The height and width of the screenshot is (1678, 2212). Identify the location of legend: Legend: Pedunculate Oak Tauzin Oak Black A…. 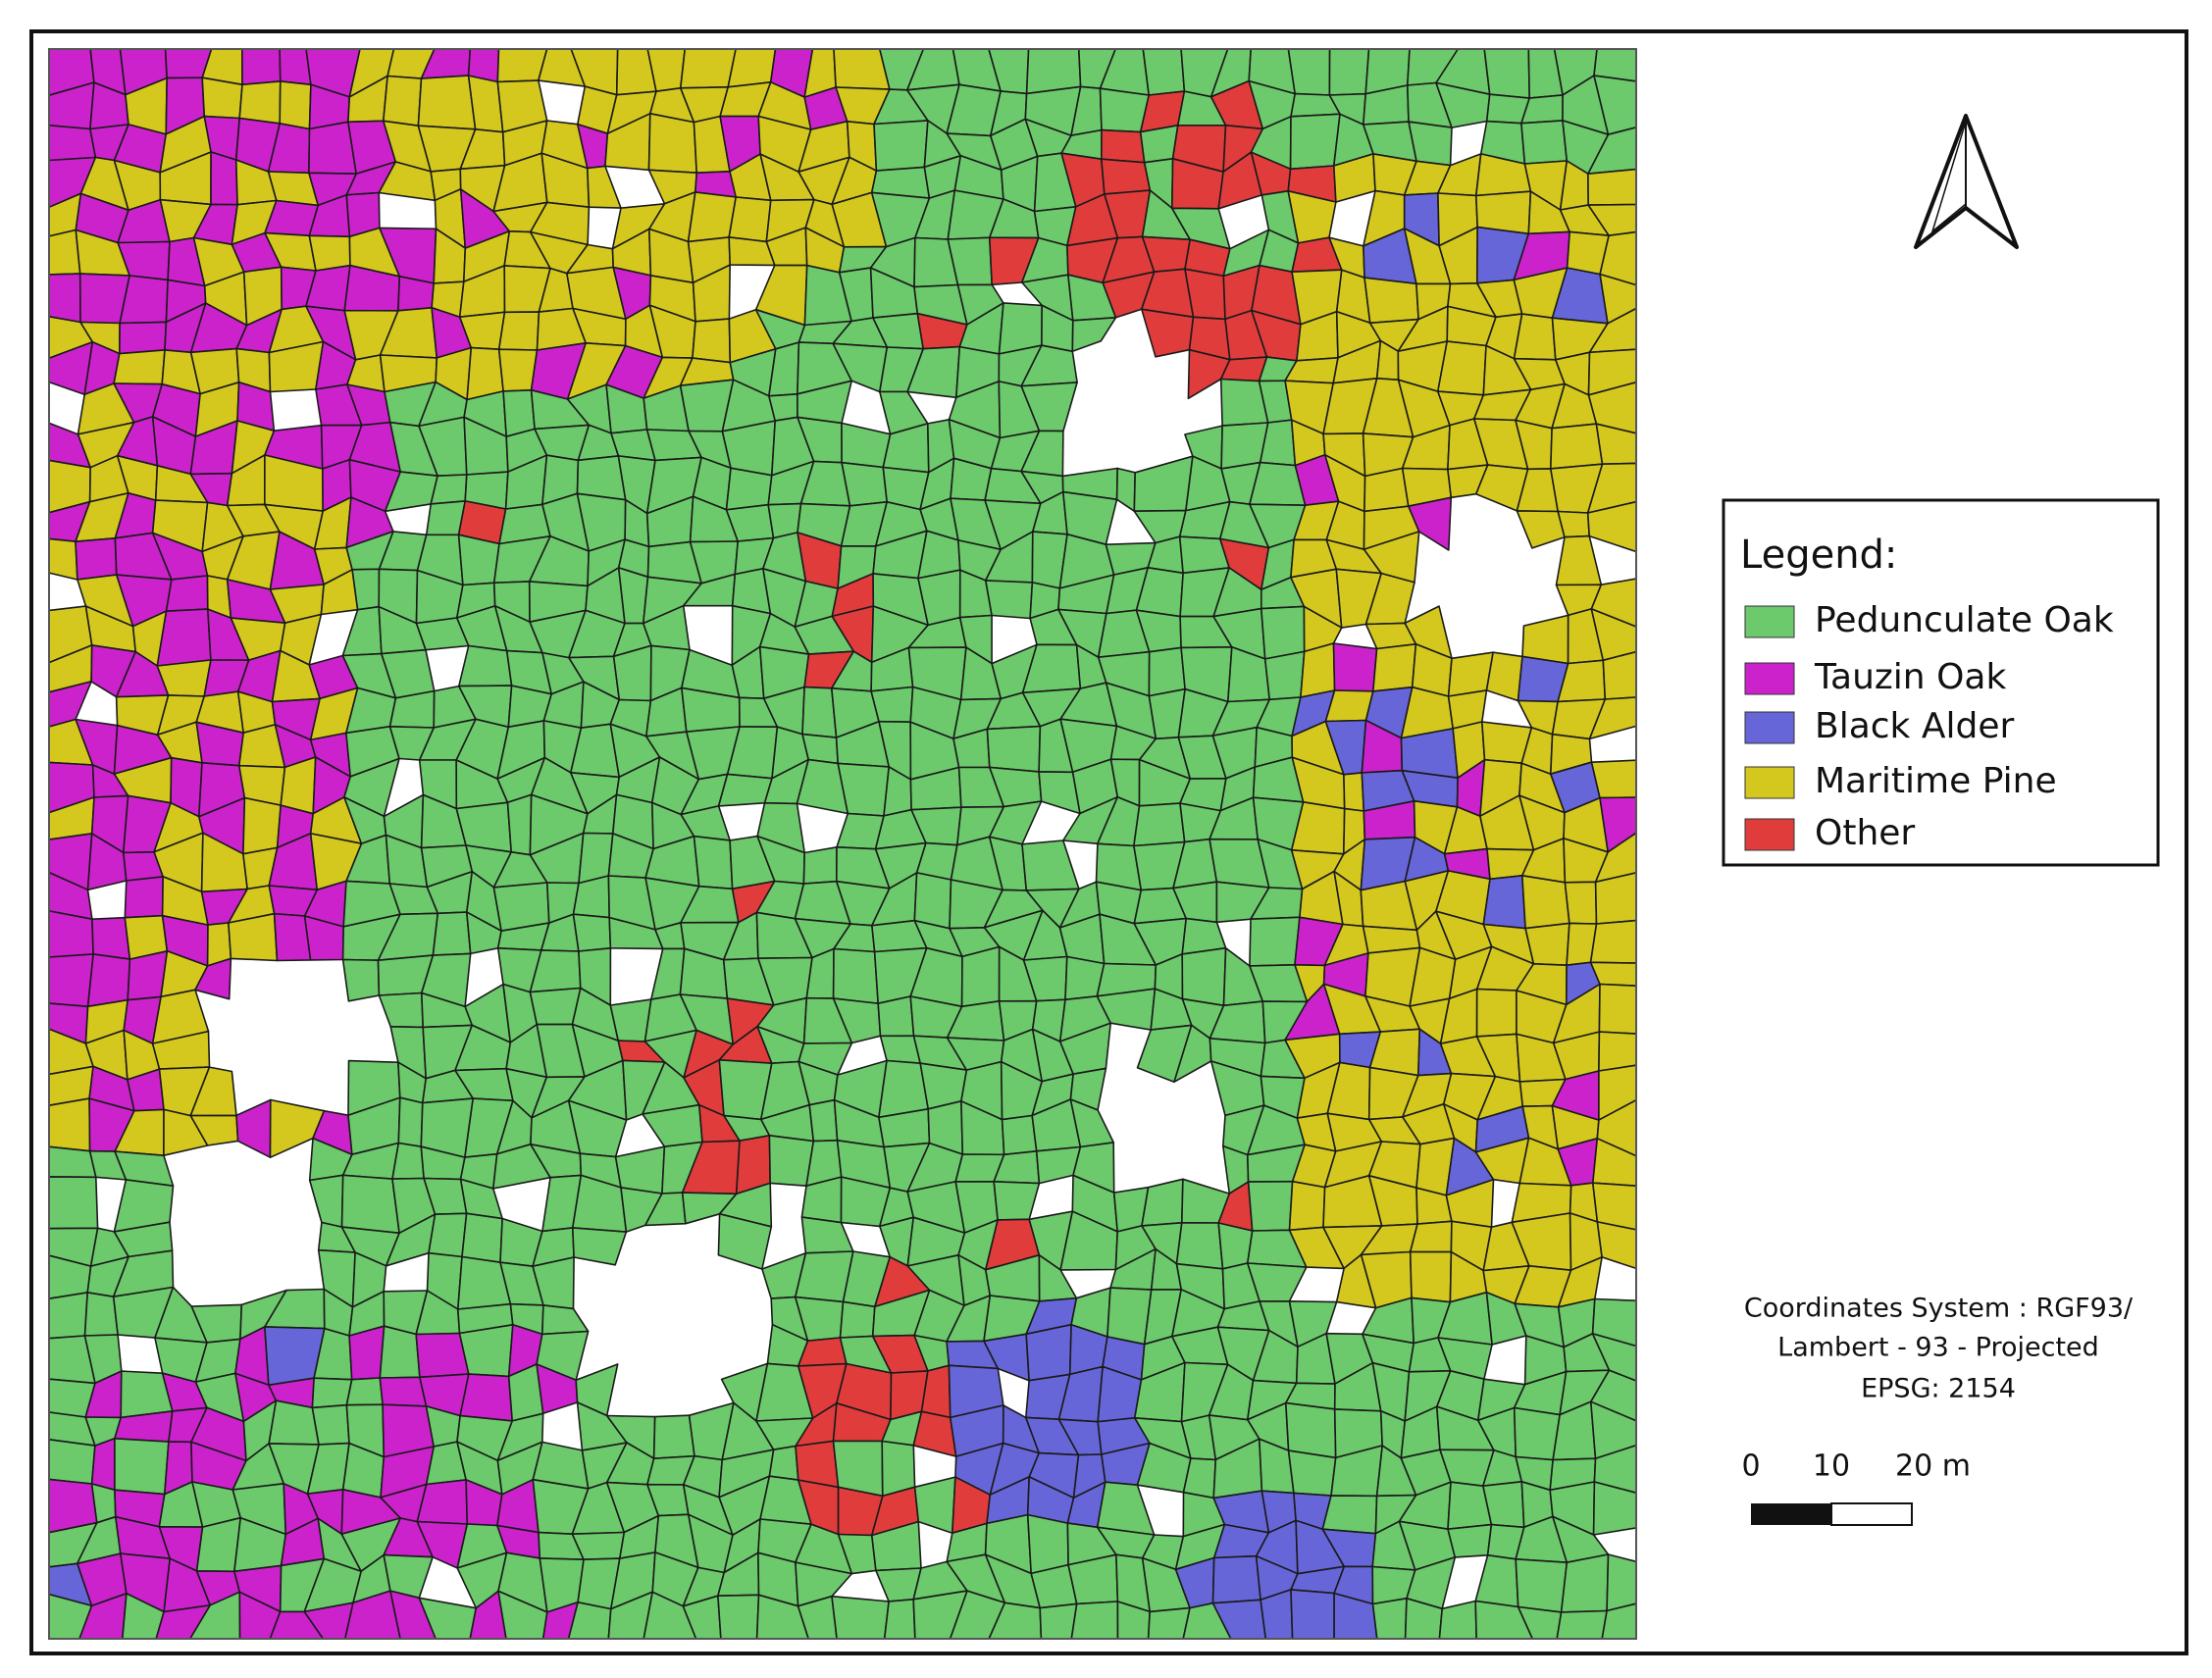
(1941, 682).